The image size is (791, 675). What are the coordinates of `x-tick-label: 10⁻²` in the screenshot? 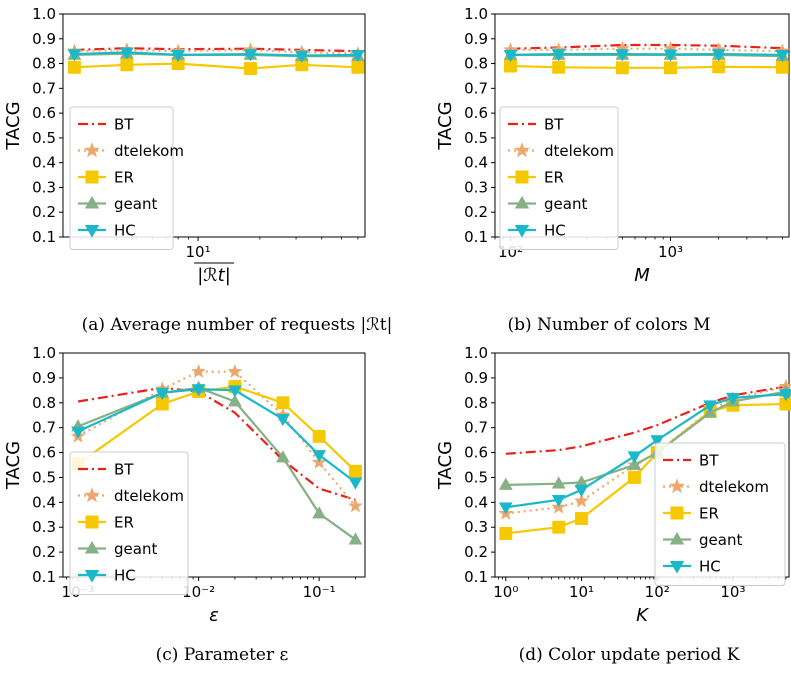 It's located at (198, 592).